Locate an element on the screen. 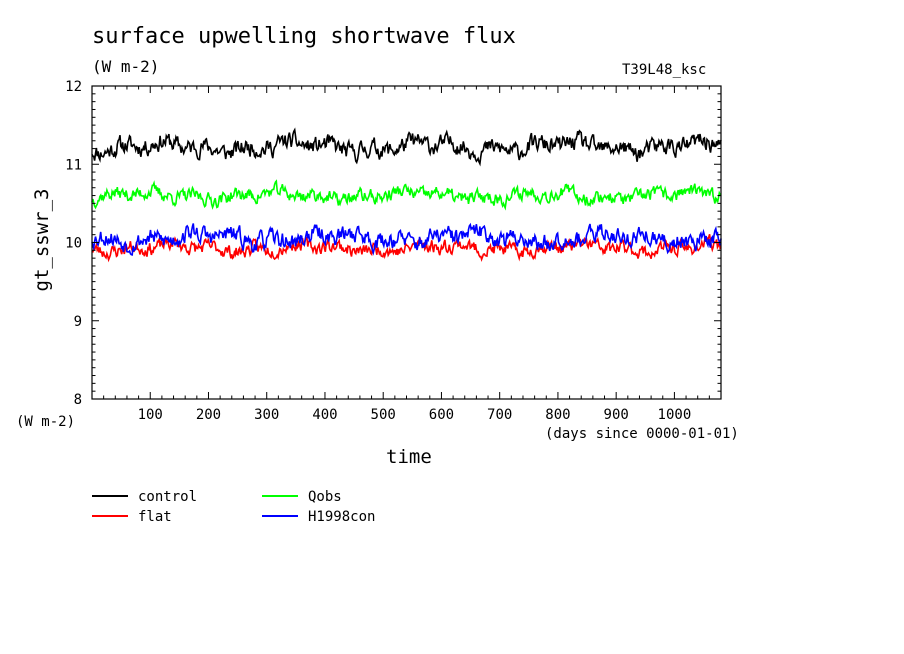  x-tick-label: 1000 is located at coordinates (675, 415).